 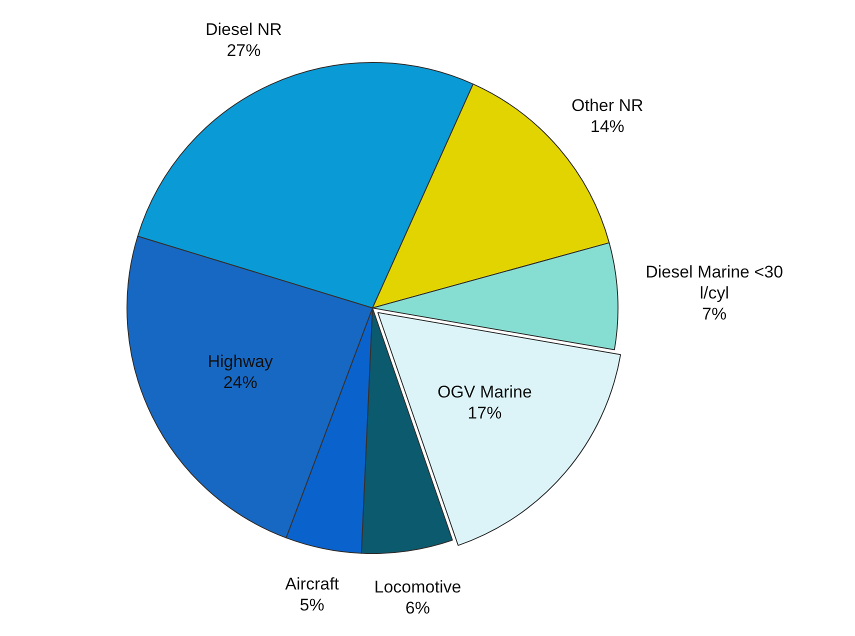 I want to click on data-label: 17%, so click(x=485, y=413).